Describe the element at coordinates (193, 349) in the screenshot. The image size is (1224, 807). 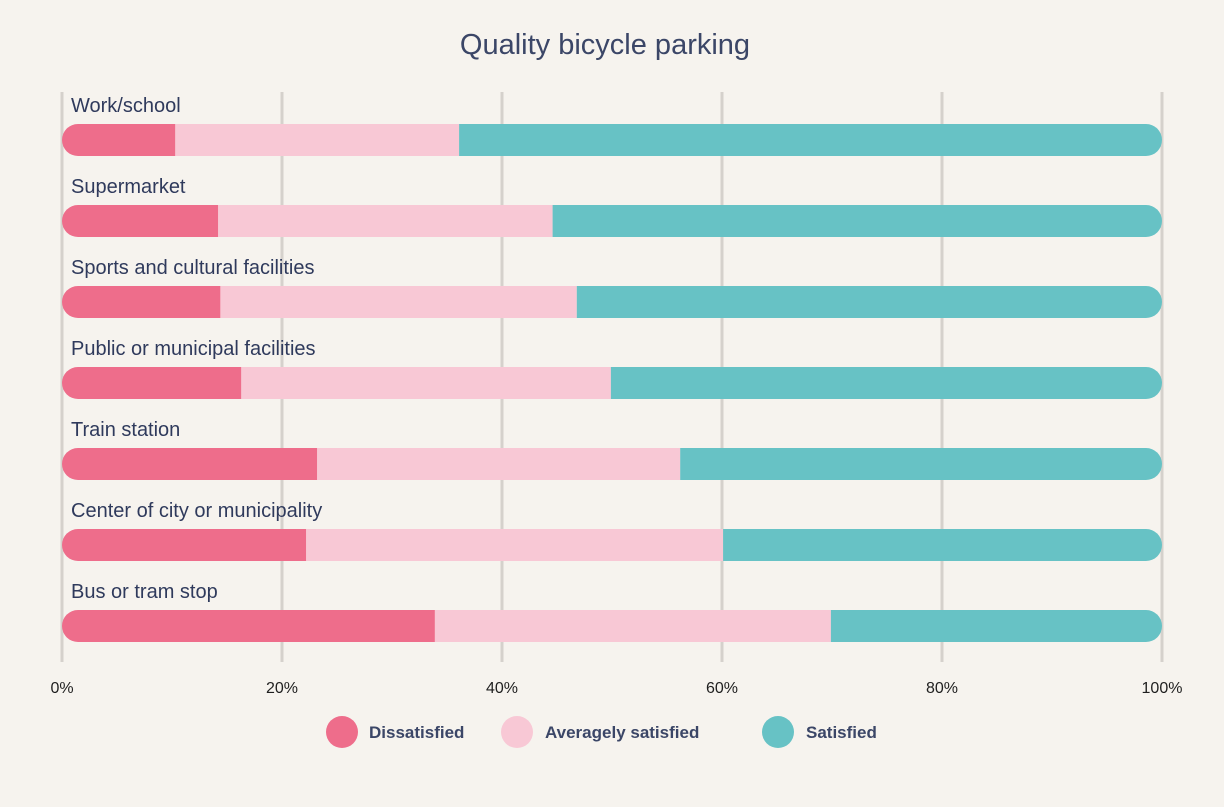
I see `category-label: Public or municipal facilities` at that location.